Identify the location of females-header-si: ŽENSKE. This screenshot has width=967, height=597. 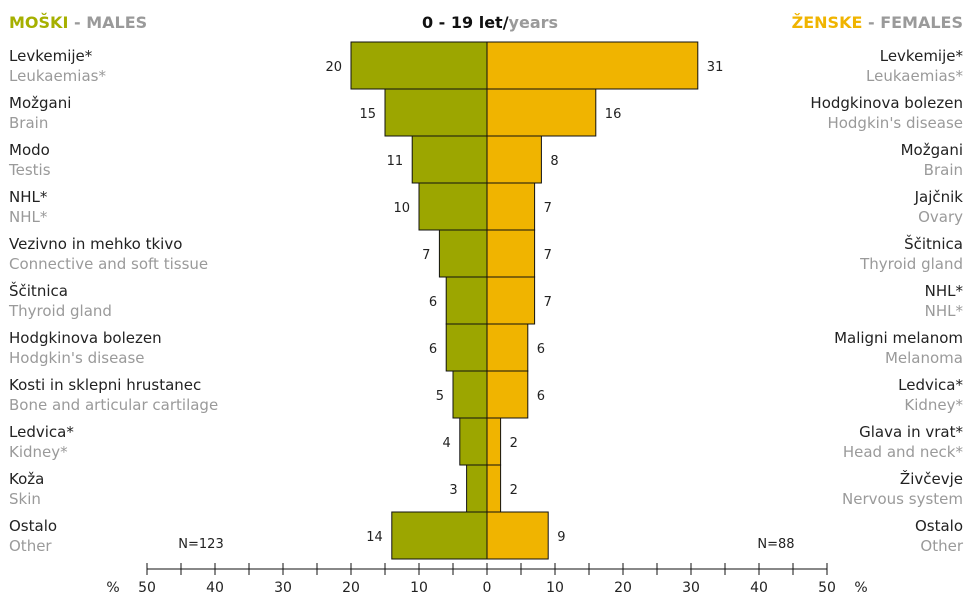
(827, 22).